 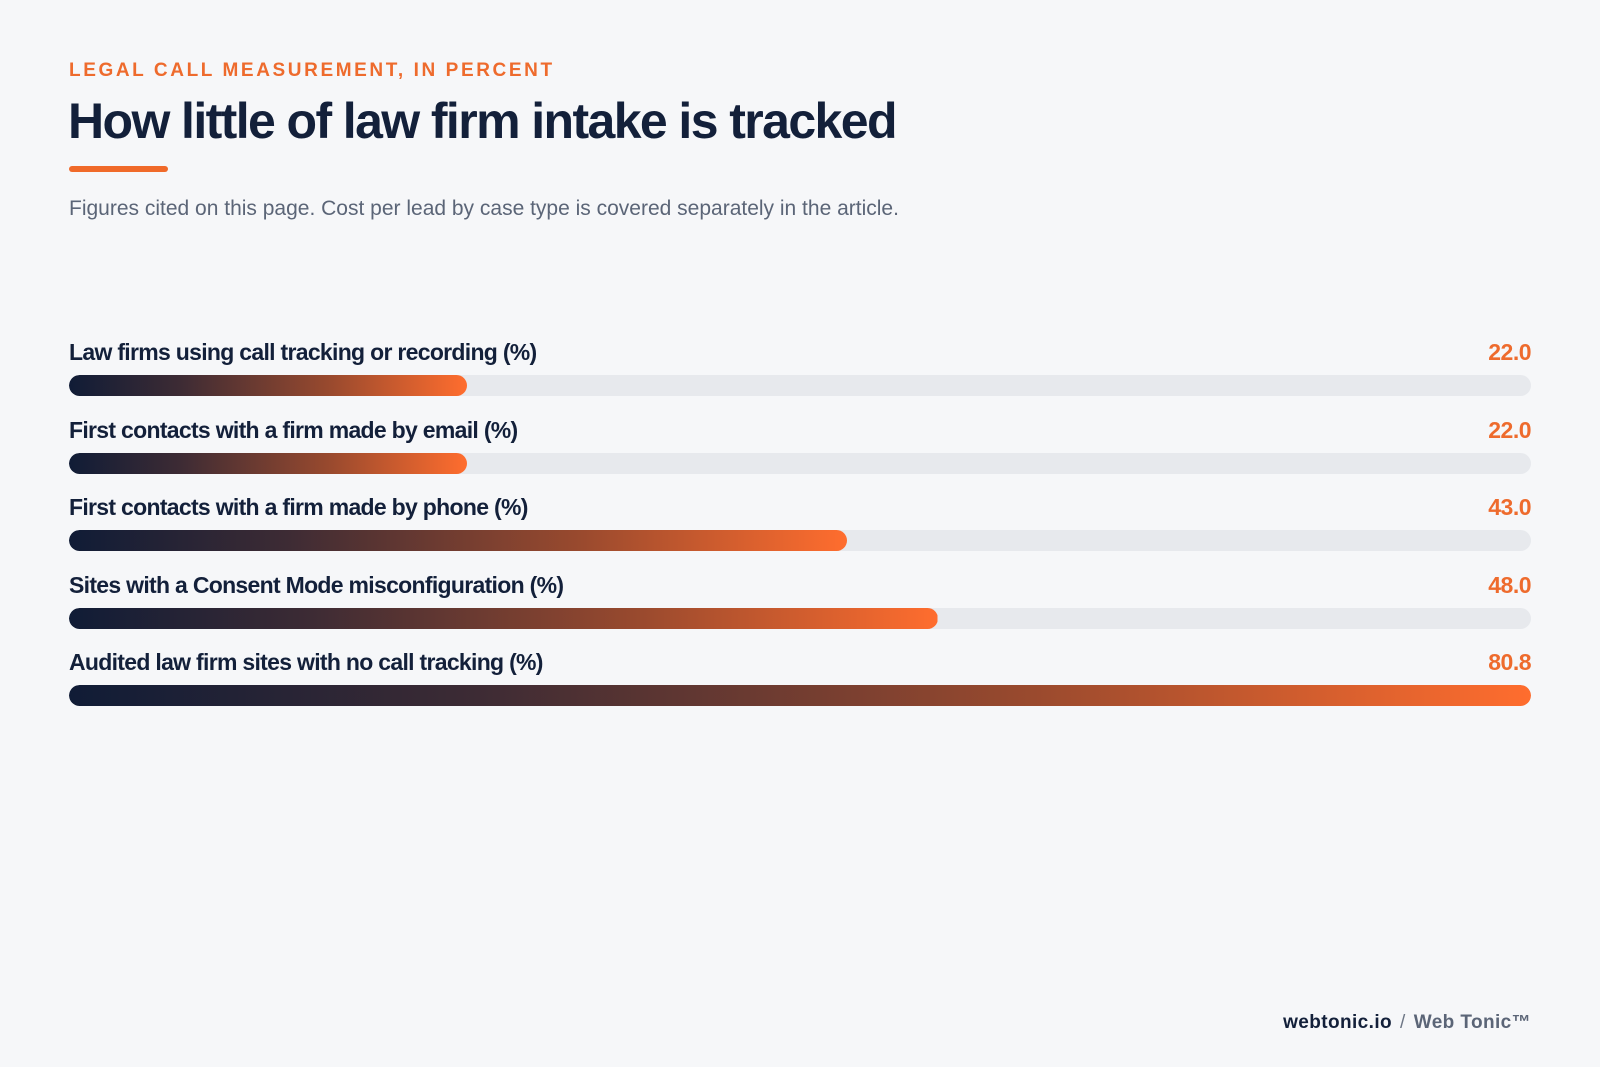 I want to click on chart-title: How little of law firm intake is tracked, so click(x=483, y=121).